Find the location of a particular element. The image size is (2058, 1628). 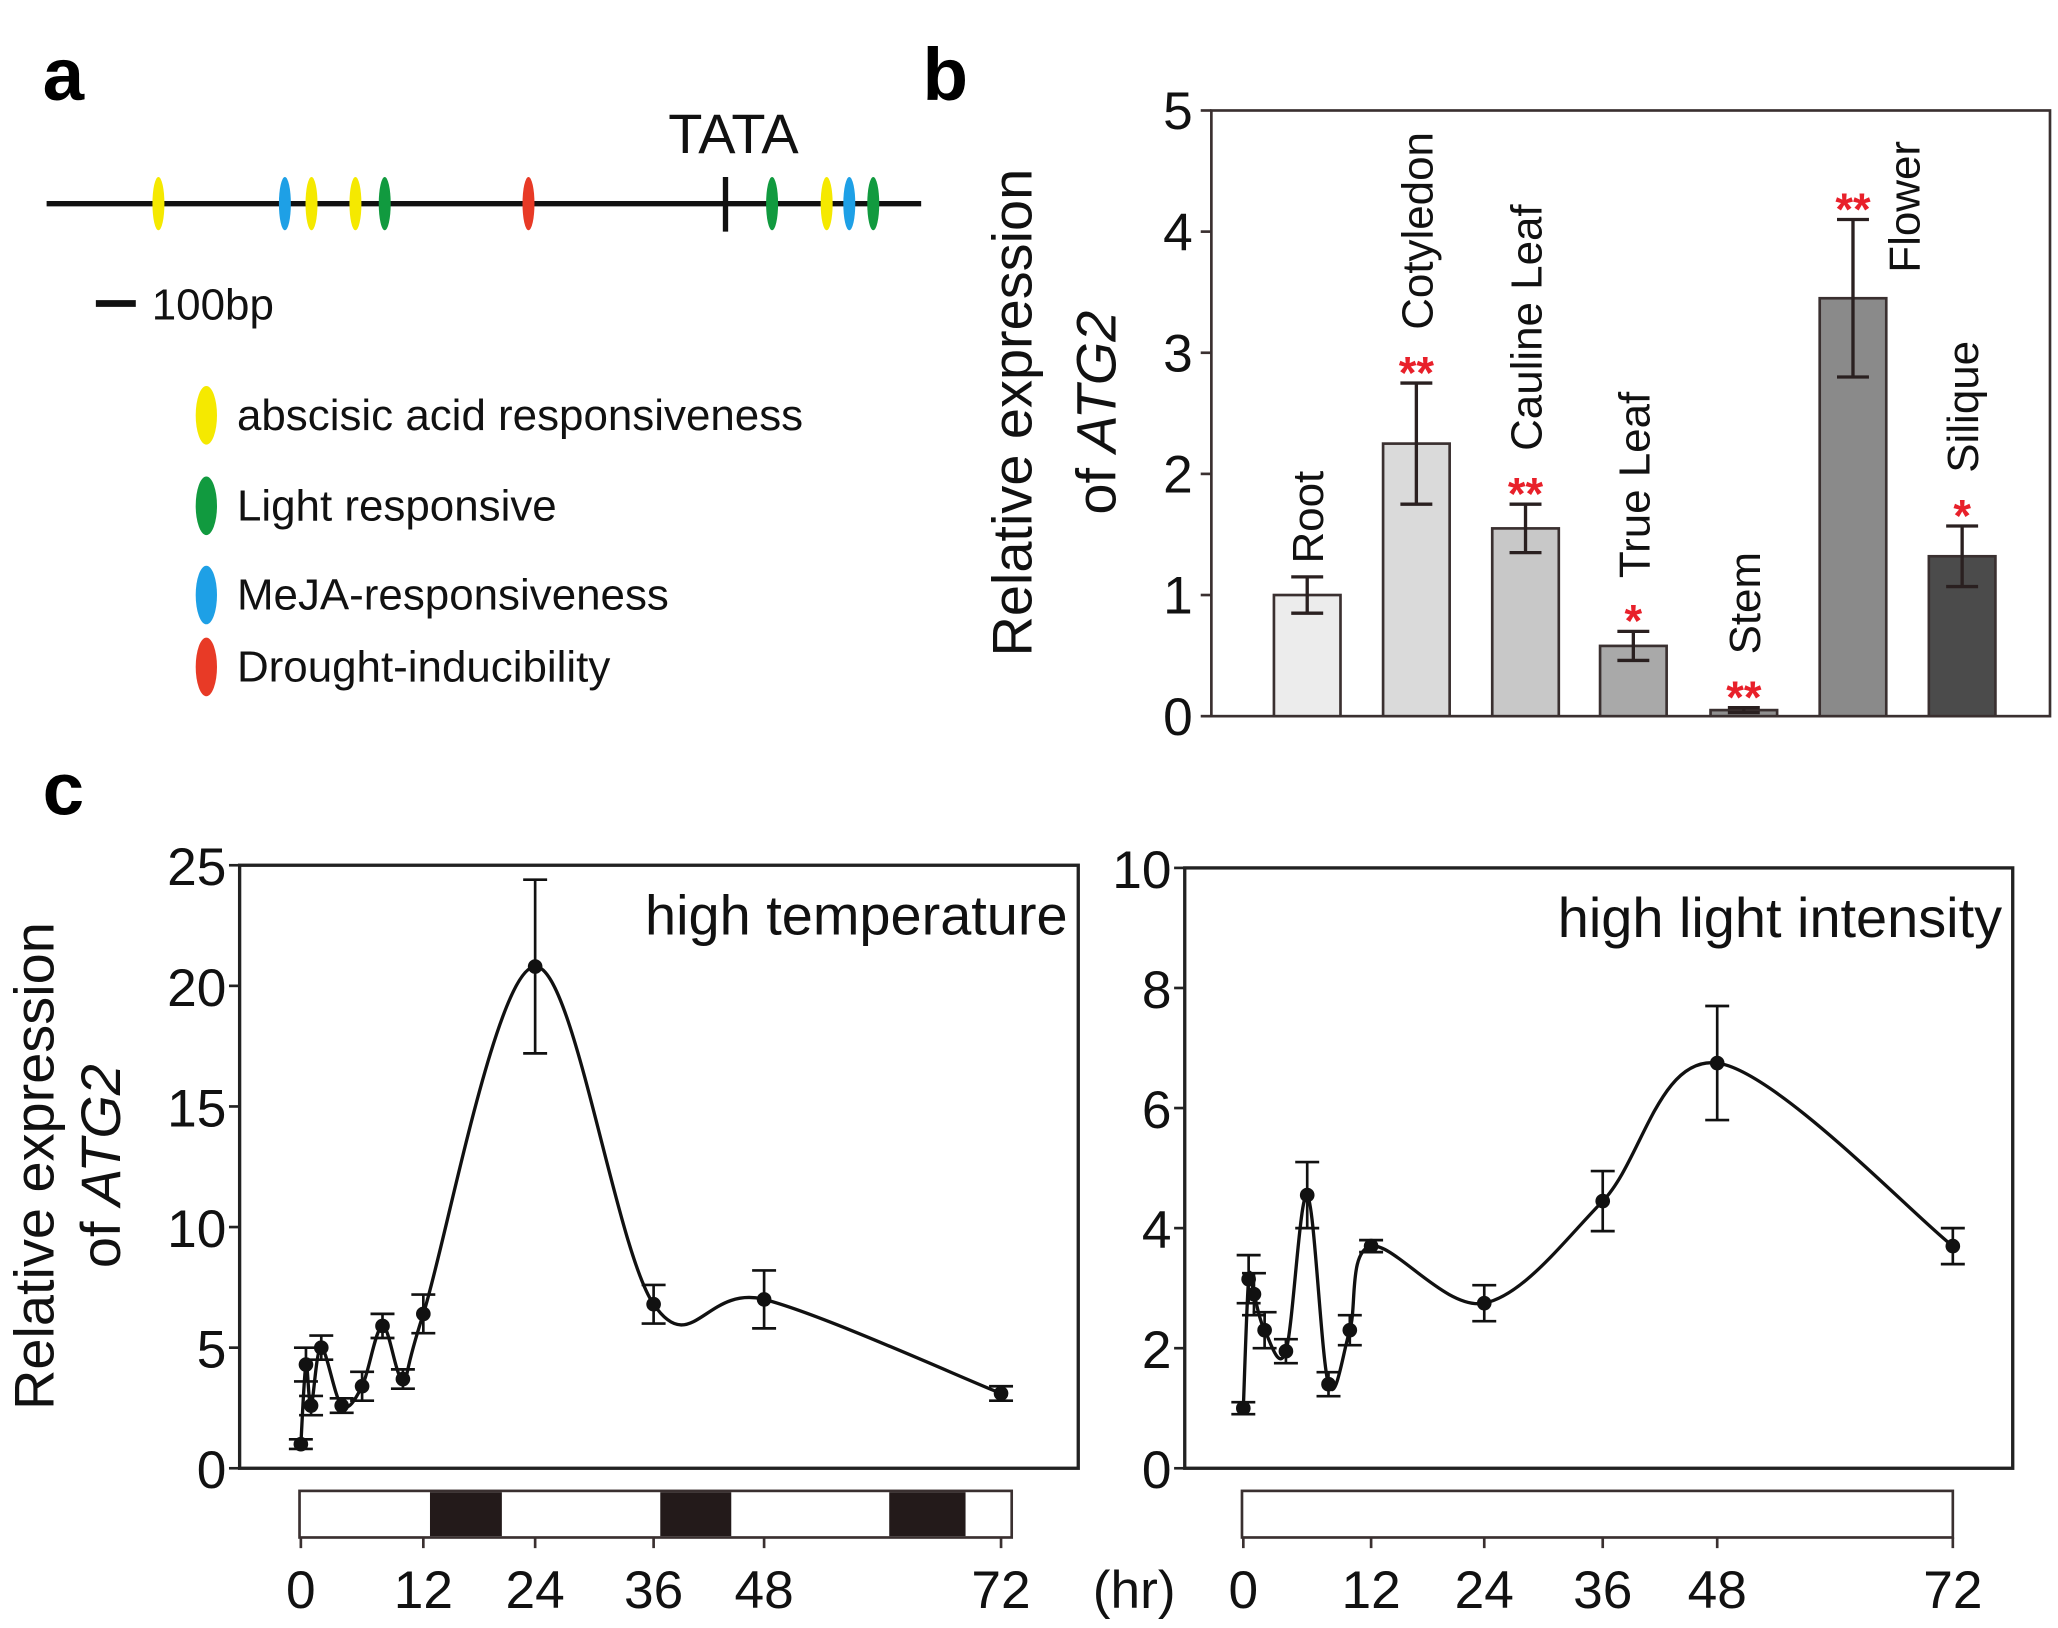

bar-cauline-leaf is located at coordinates (1525, 622).